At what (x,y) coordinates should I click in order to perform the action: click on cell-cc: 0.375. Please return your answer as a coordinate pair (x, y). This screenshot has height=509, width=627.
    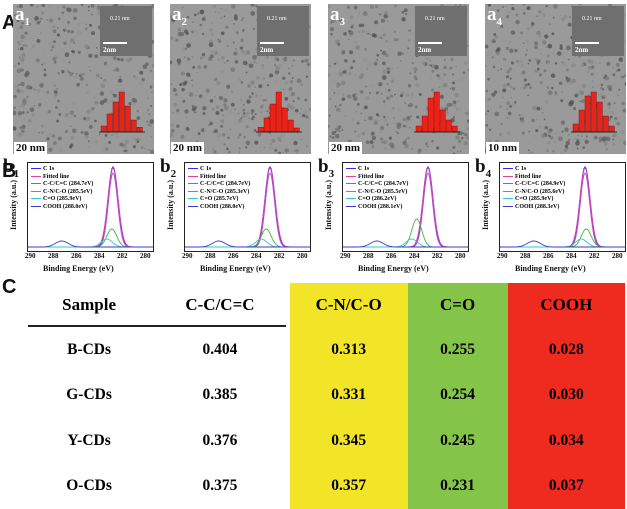
    Looking at the image, I should click on (220, 486).